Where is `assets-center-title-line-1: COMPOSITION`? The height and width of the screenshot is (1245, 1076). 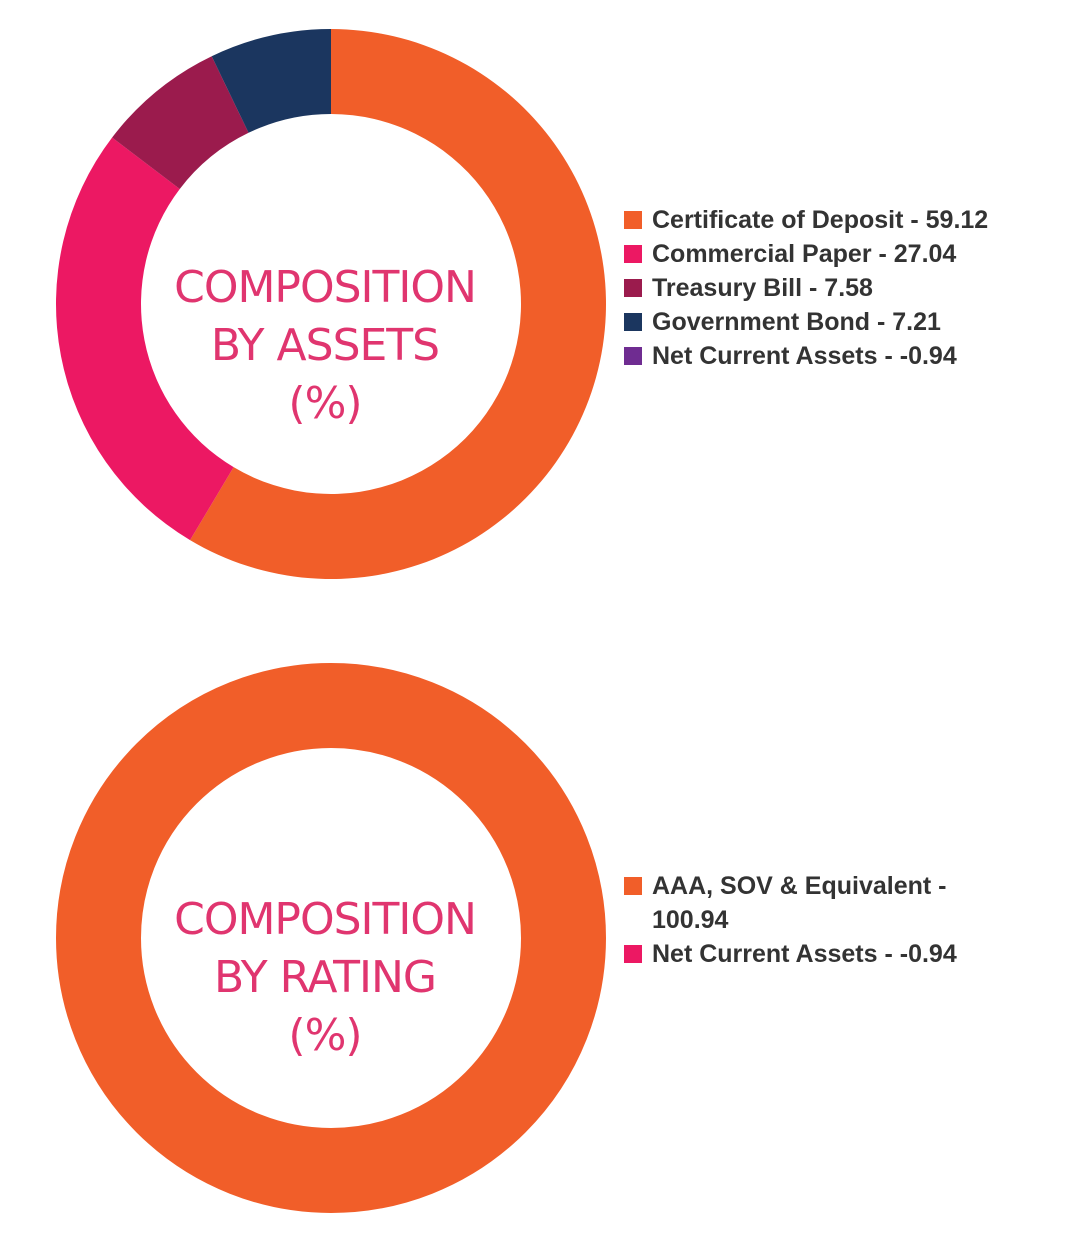
assets-center-title-line-1: COMPOSITION is located at coordinates (325, 287).